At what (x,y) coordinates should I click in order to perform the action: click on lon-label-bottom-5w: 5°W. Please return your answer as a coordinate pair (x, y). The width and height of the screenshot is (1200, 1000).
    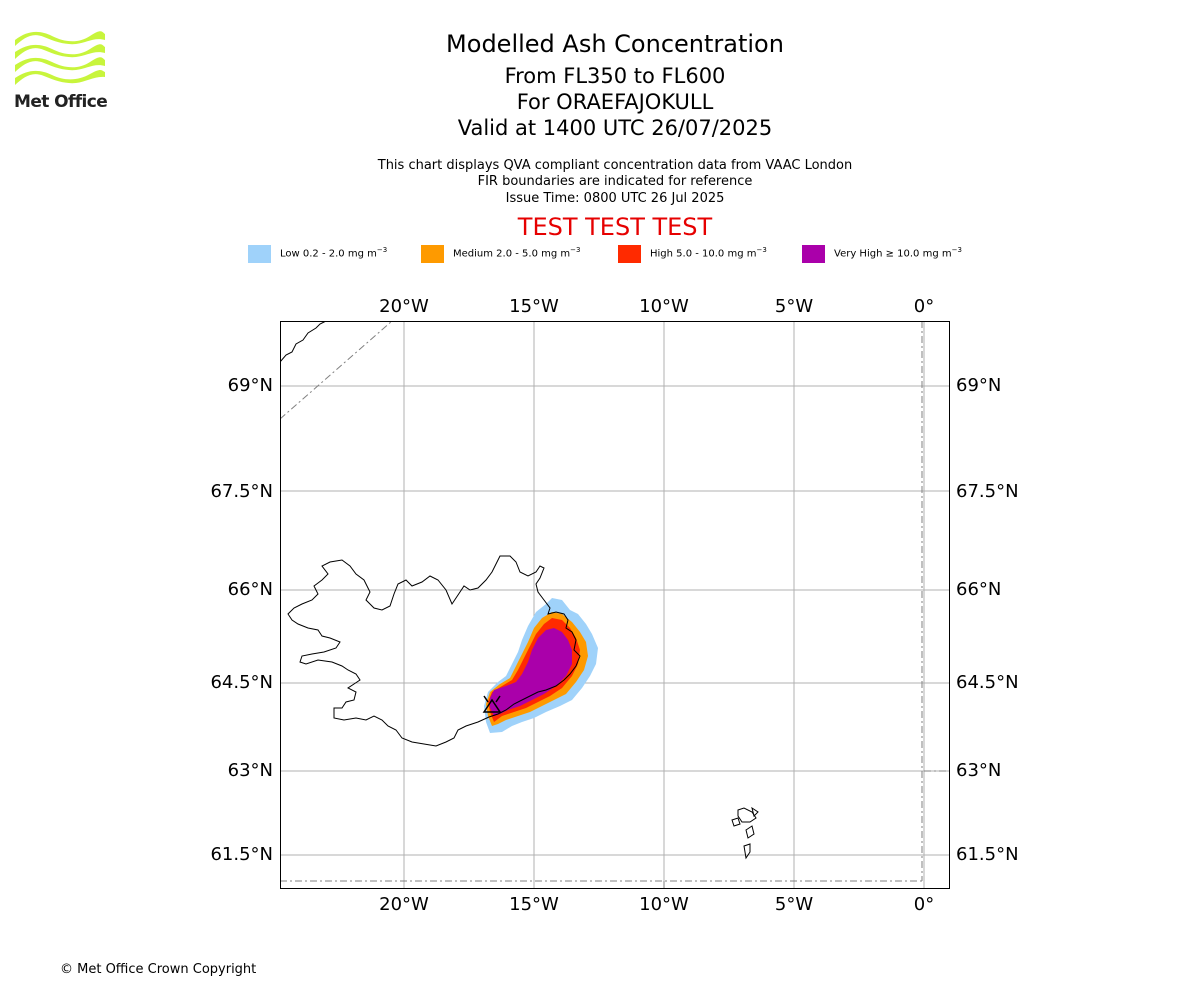
    Looking at the image, I should click on (794, 904).